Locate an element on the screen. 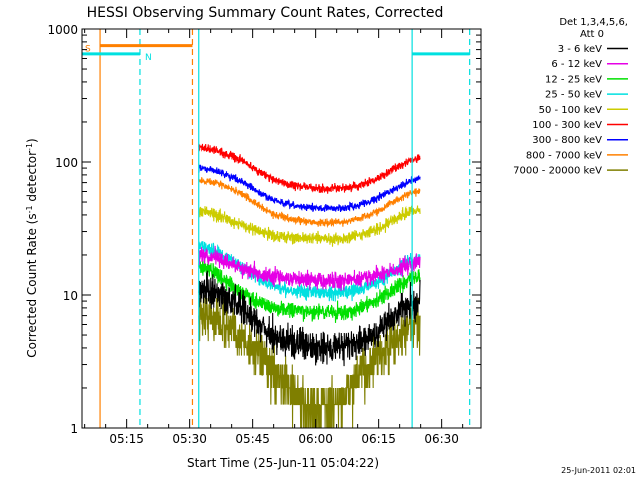 The width and height of the screenshot is (640, 480). x-tick-label: 05:15 is located at coordinates (126, 439).